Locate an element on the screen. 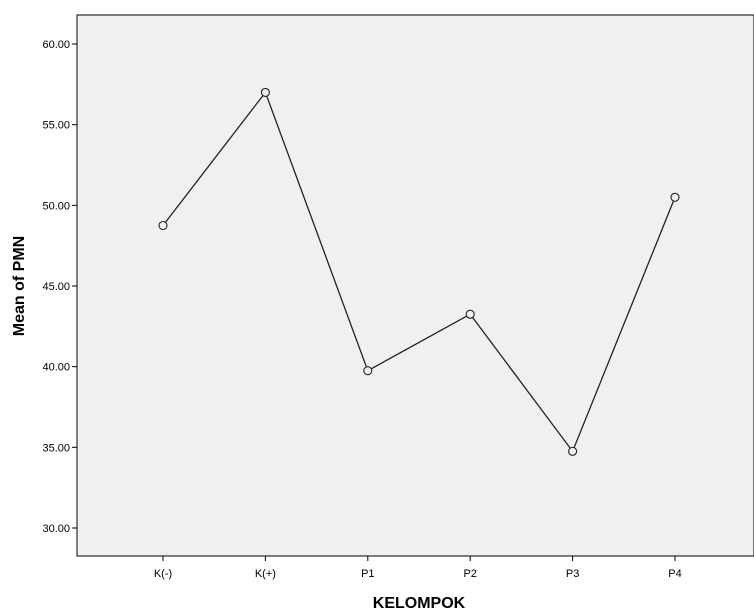 The image size is (754, 612). x-tick-label: P2 is located at coordinates (469, 574).